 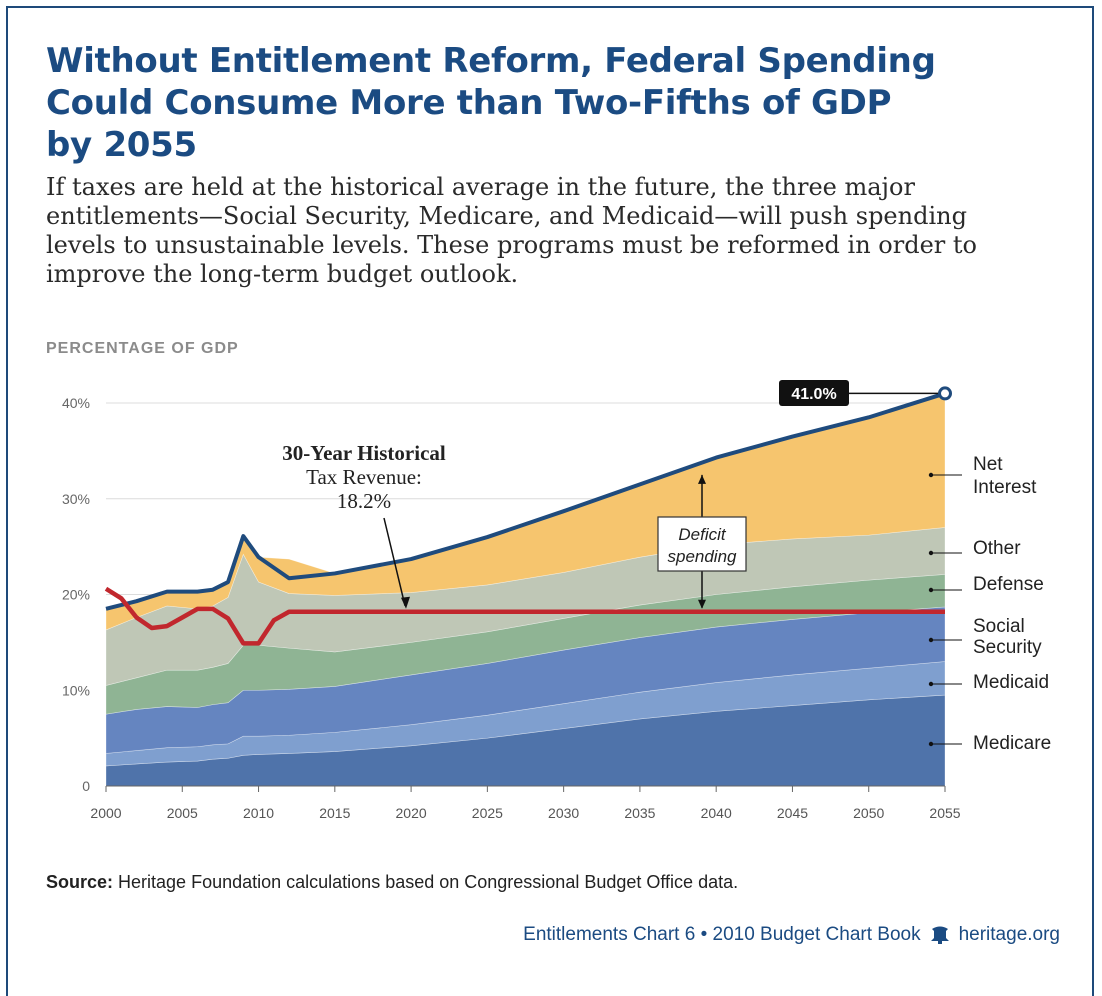 What do you see at coordinates (792, 813) in the screenshot?
I see `x-tick-label: 2045` at bounding box center [792, 813].